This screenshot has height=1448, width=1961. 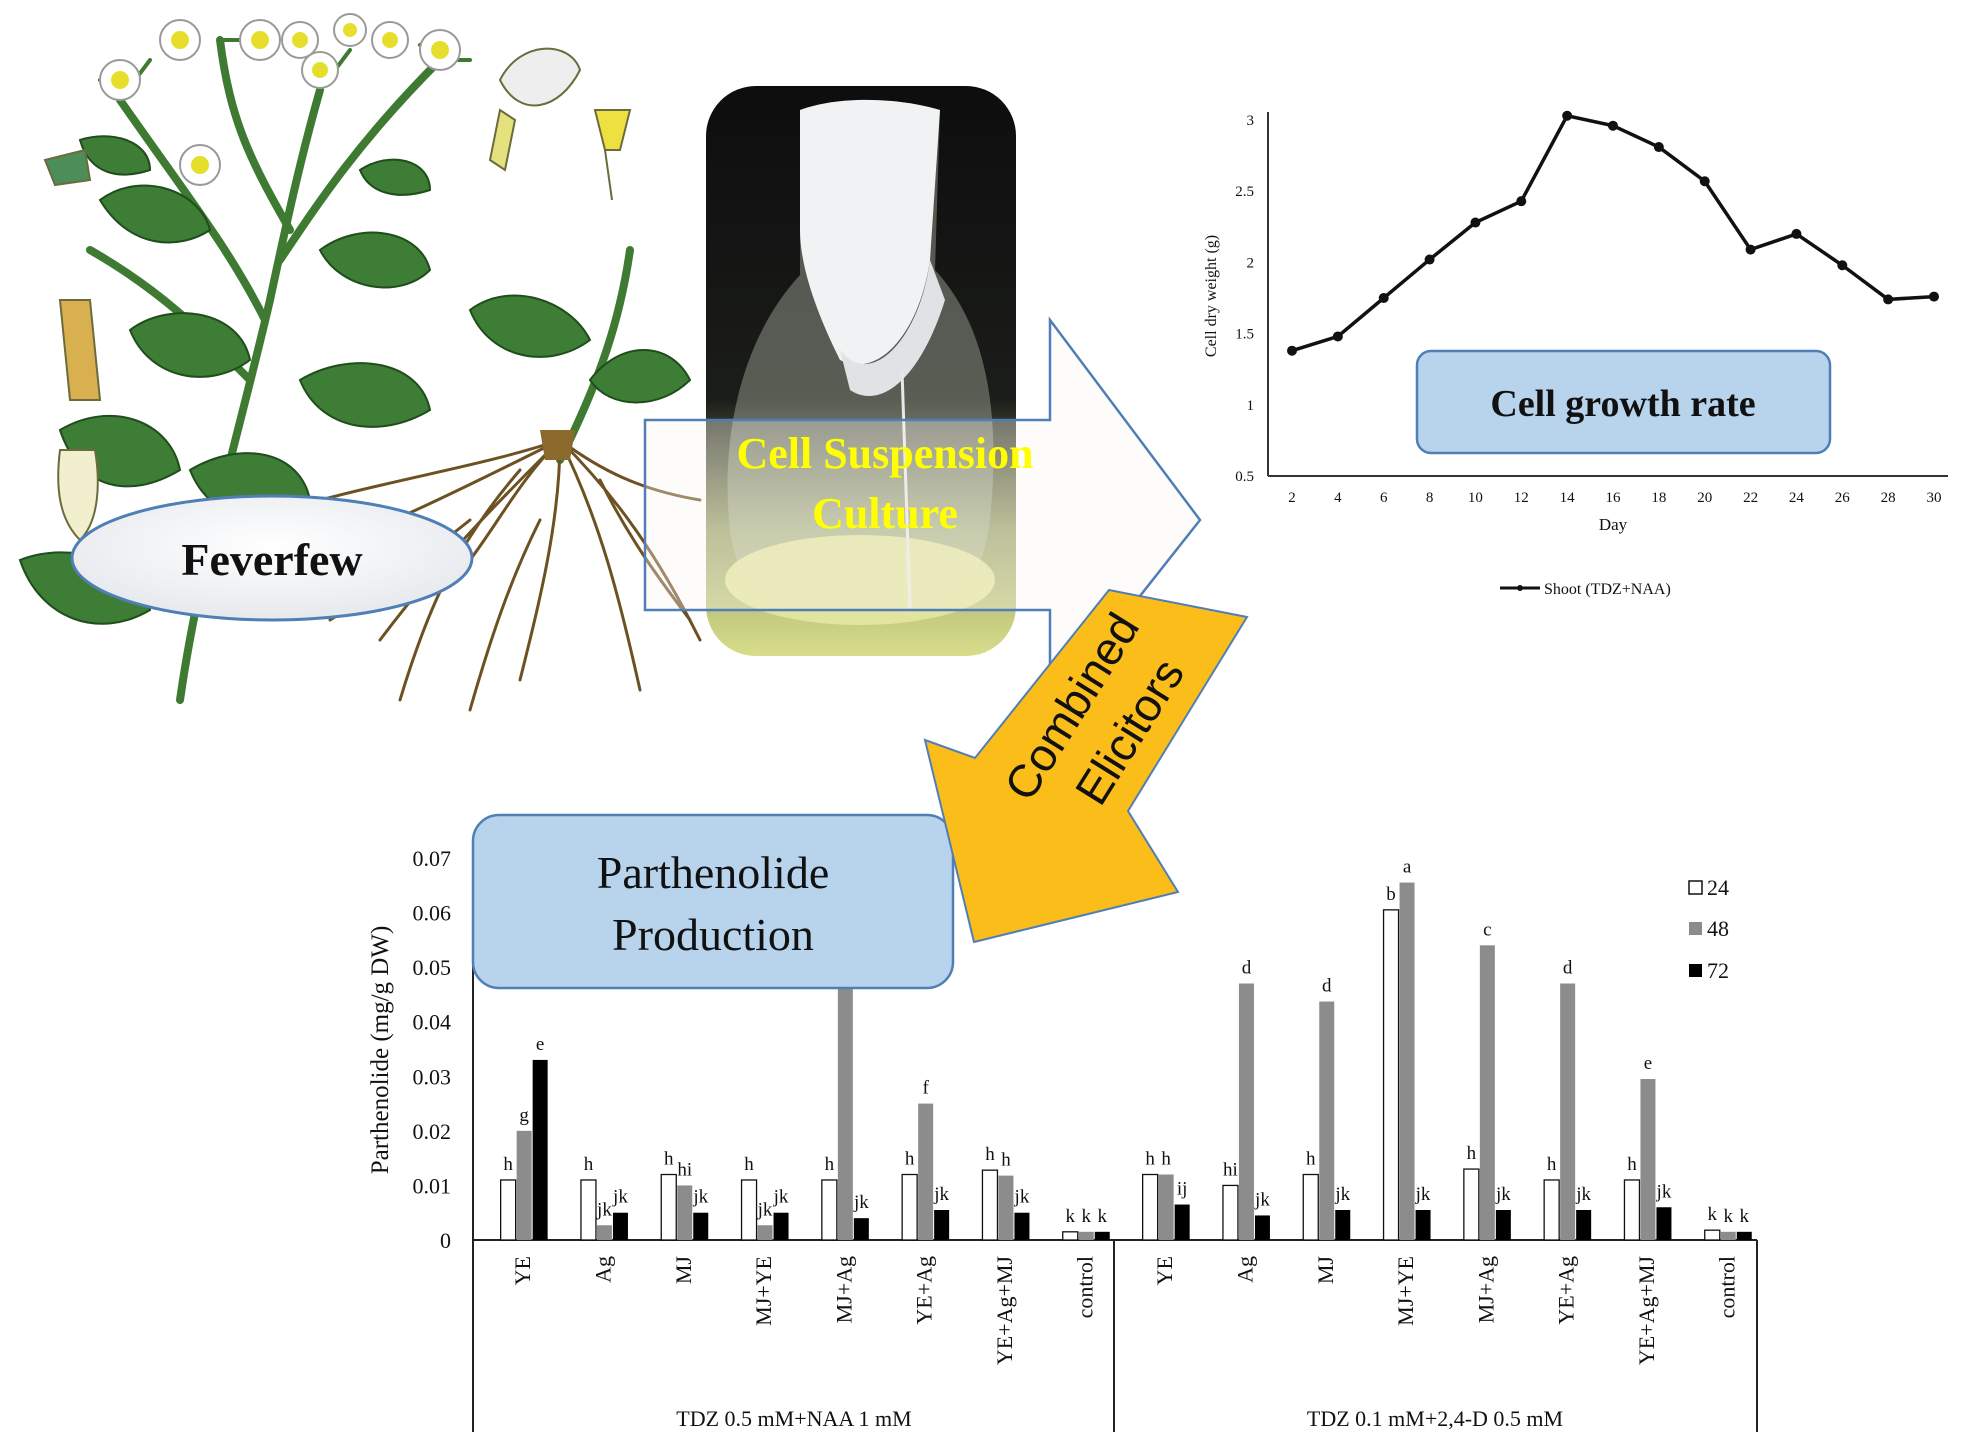 What do you see at coordinates (885, 513) in the screenshot?
I see `suspension-label-line2: Culture` at bounding box center [885, 513].